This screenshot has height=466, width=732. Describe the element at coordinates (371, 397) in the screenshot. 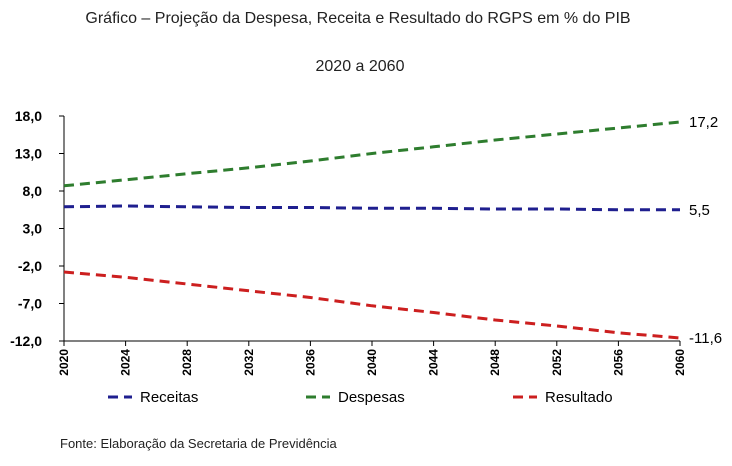

I see `legend-label-despesas: Despesas` at that location.